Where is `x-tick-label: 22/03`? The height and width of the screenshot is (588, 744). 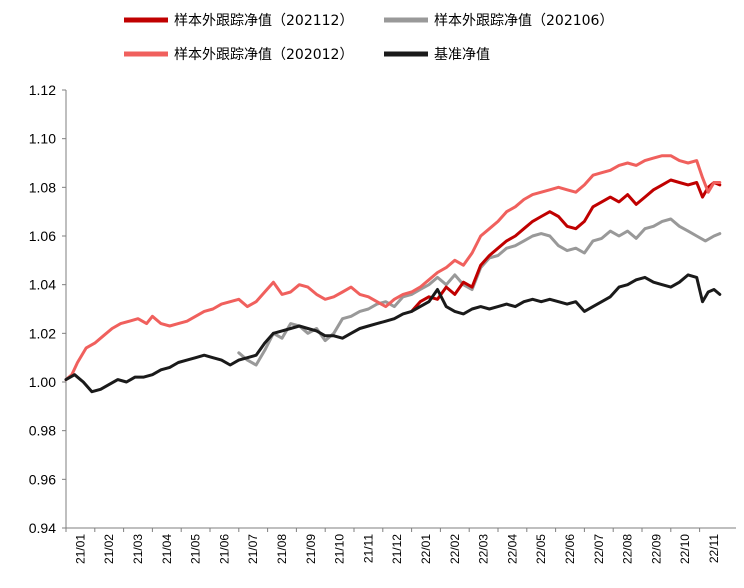
x-tick-label: 22/03 is located at coordinates (484, 549).